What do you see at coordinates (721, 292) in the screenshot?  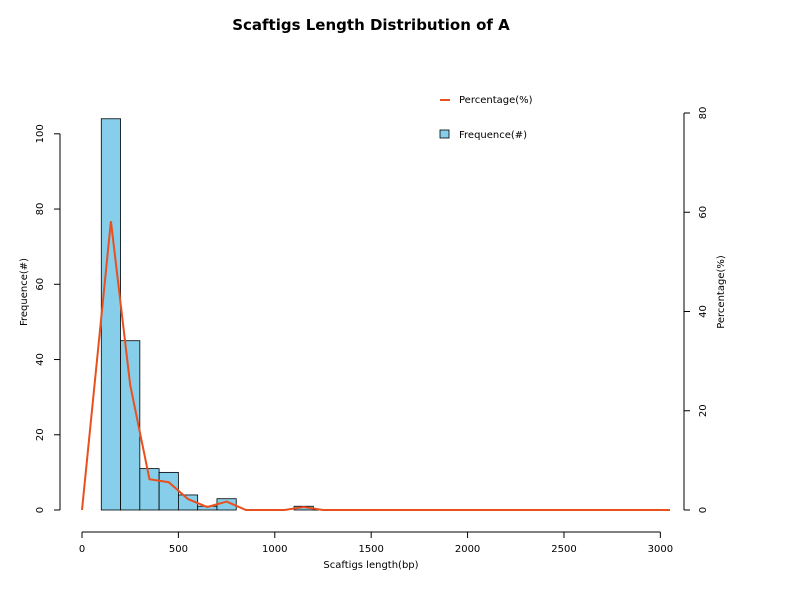 I see `y-axis-right-label: Percentage(%)` at bounding box center [721, 292].